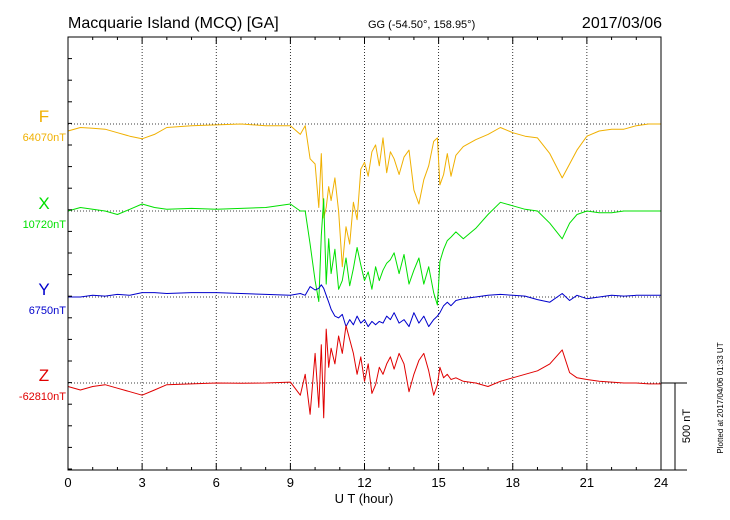 The height and width of the screenshot is (520, 730). I want to click on x-axis-label: U T (hour), so click(364, 498).